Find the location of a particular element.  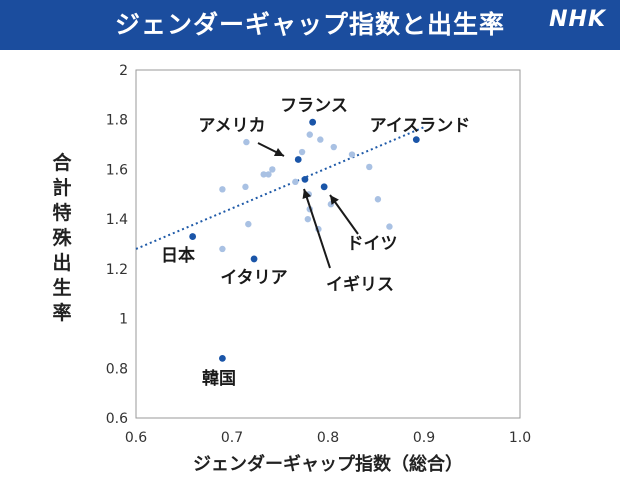

x-tick-label: 0.6 is located at coordinates (136, 438).